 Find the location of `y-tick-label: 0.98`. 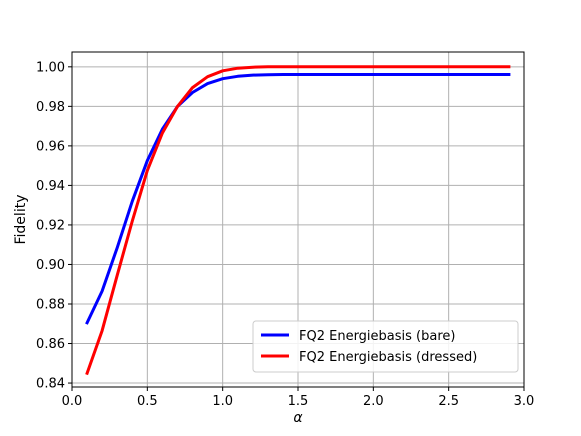

y-tick-label: 0.98 is located at coordinates (50, 107).